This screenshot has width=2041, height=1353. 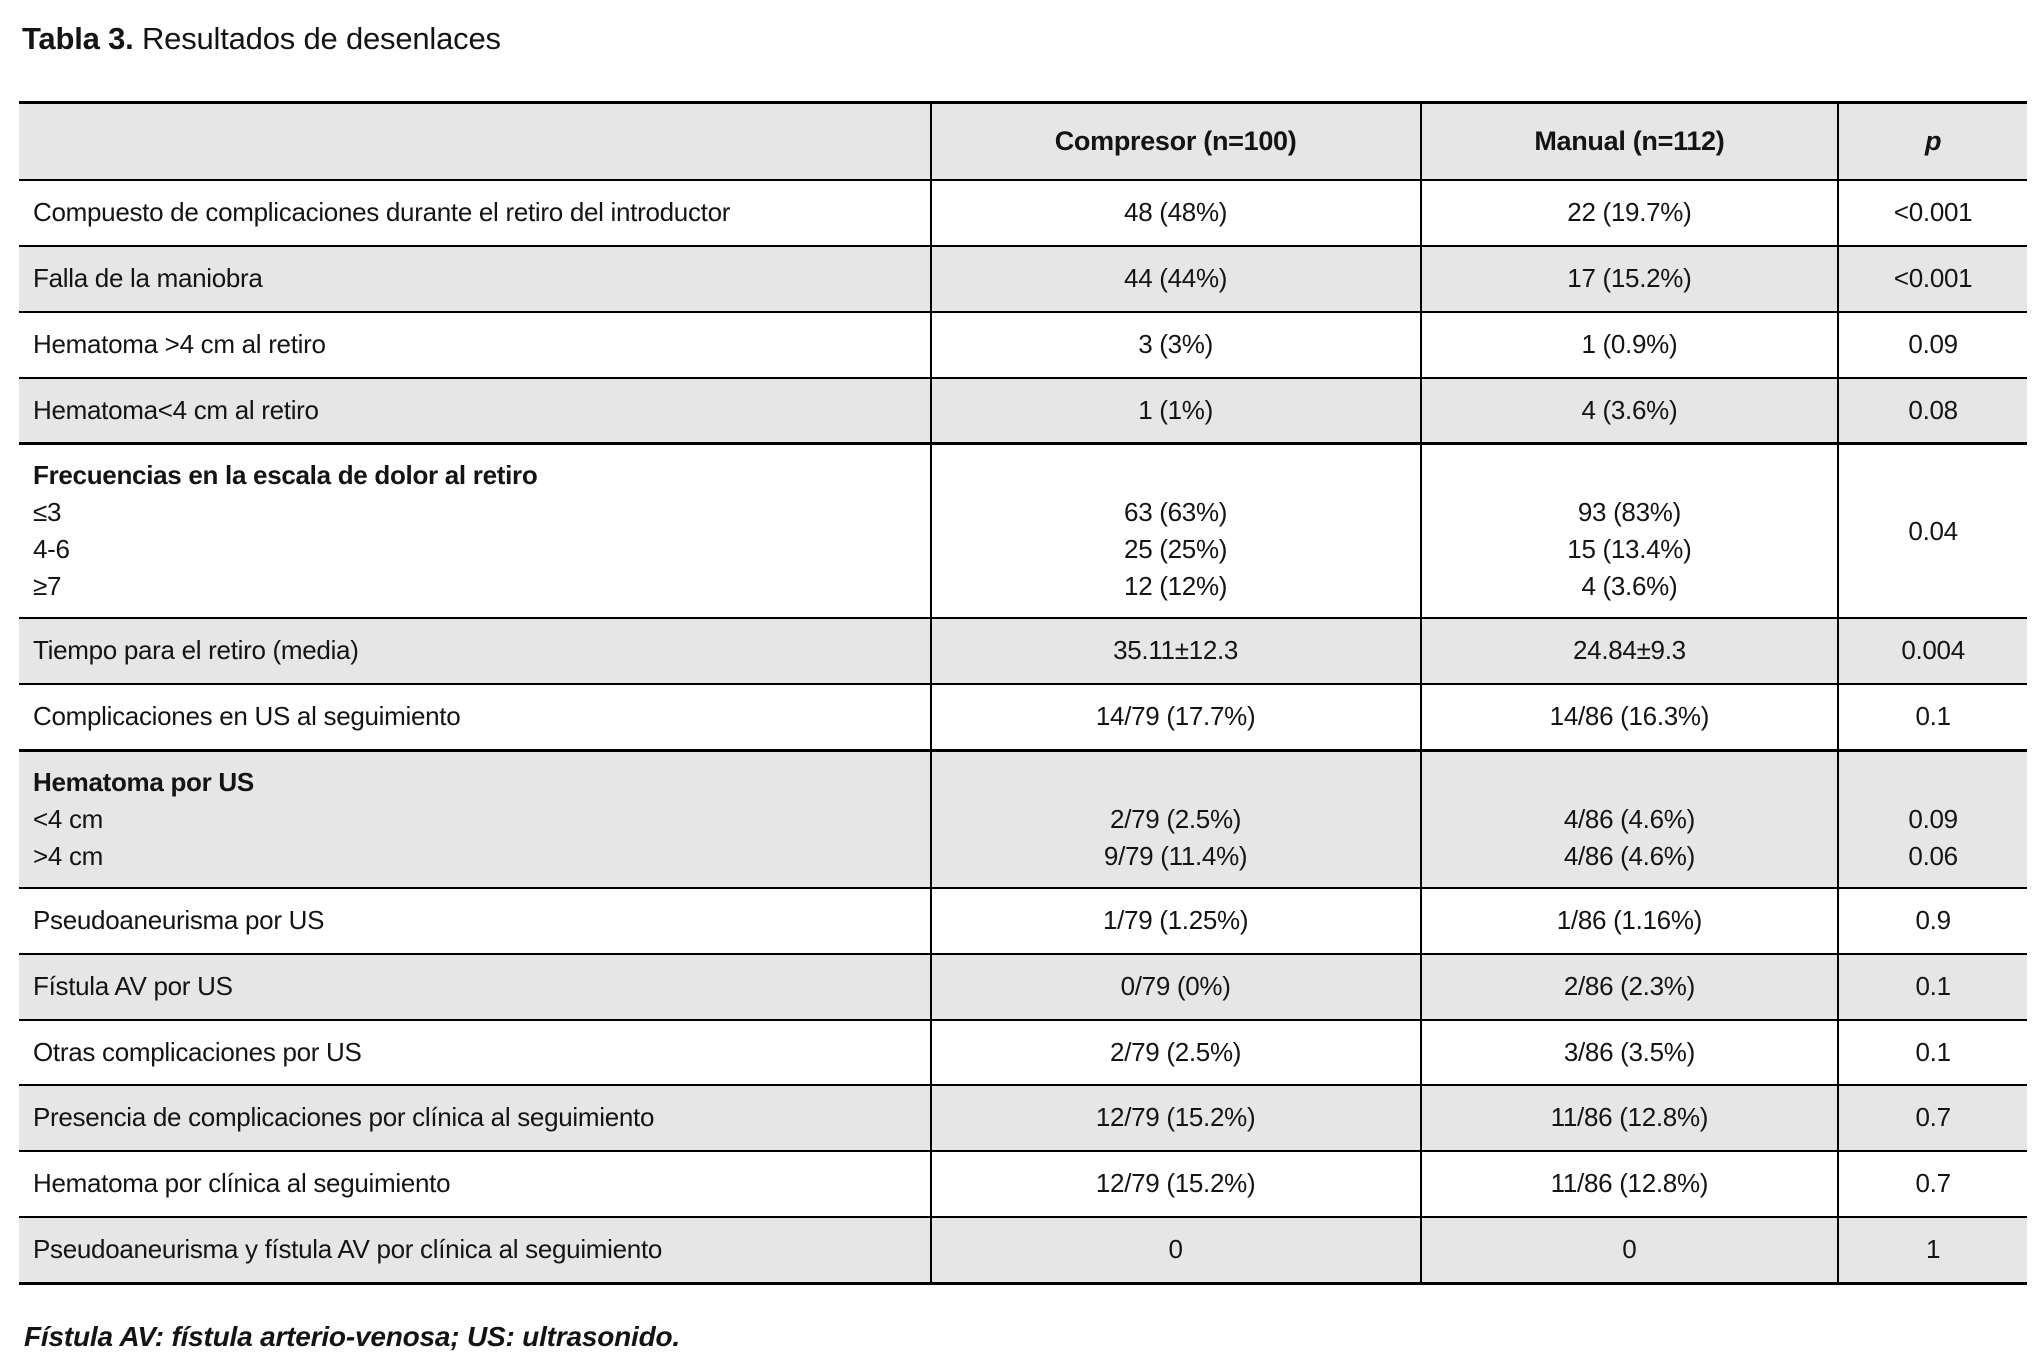 I want to click on header-manual: Manual (n=112), so click(x=1629, y=142).